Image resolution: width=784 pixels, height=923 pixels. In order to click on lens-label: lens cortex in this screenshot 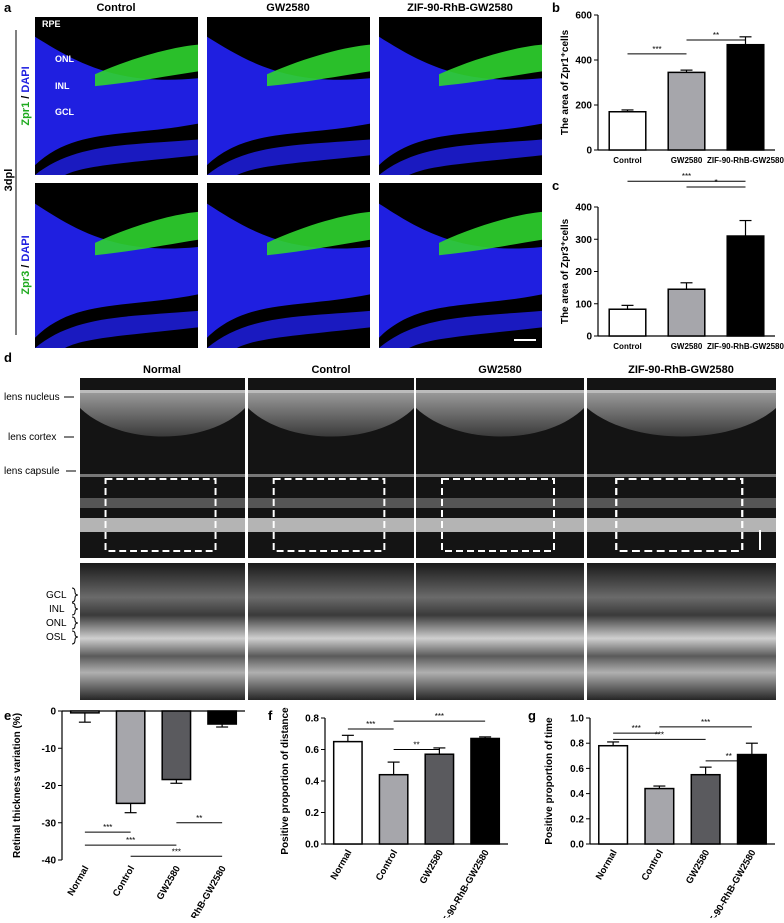, I will do `click(32, 437)`.